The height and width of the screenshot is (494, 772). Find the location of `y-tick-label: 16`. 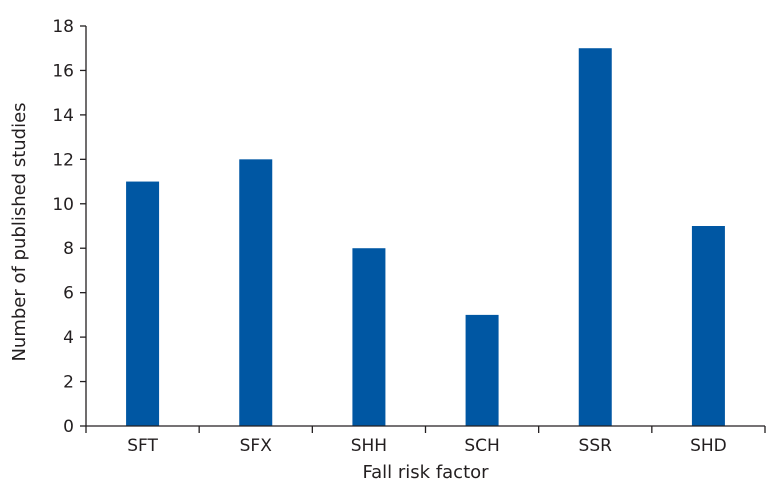

y-tick-label: 16 is located at coordinates (63, 71).